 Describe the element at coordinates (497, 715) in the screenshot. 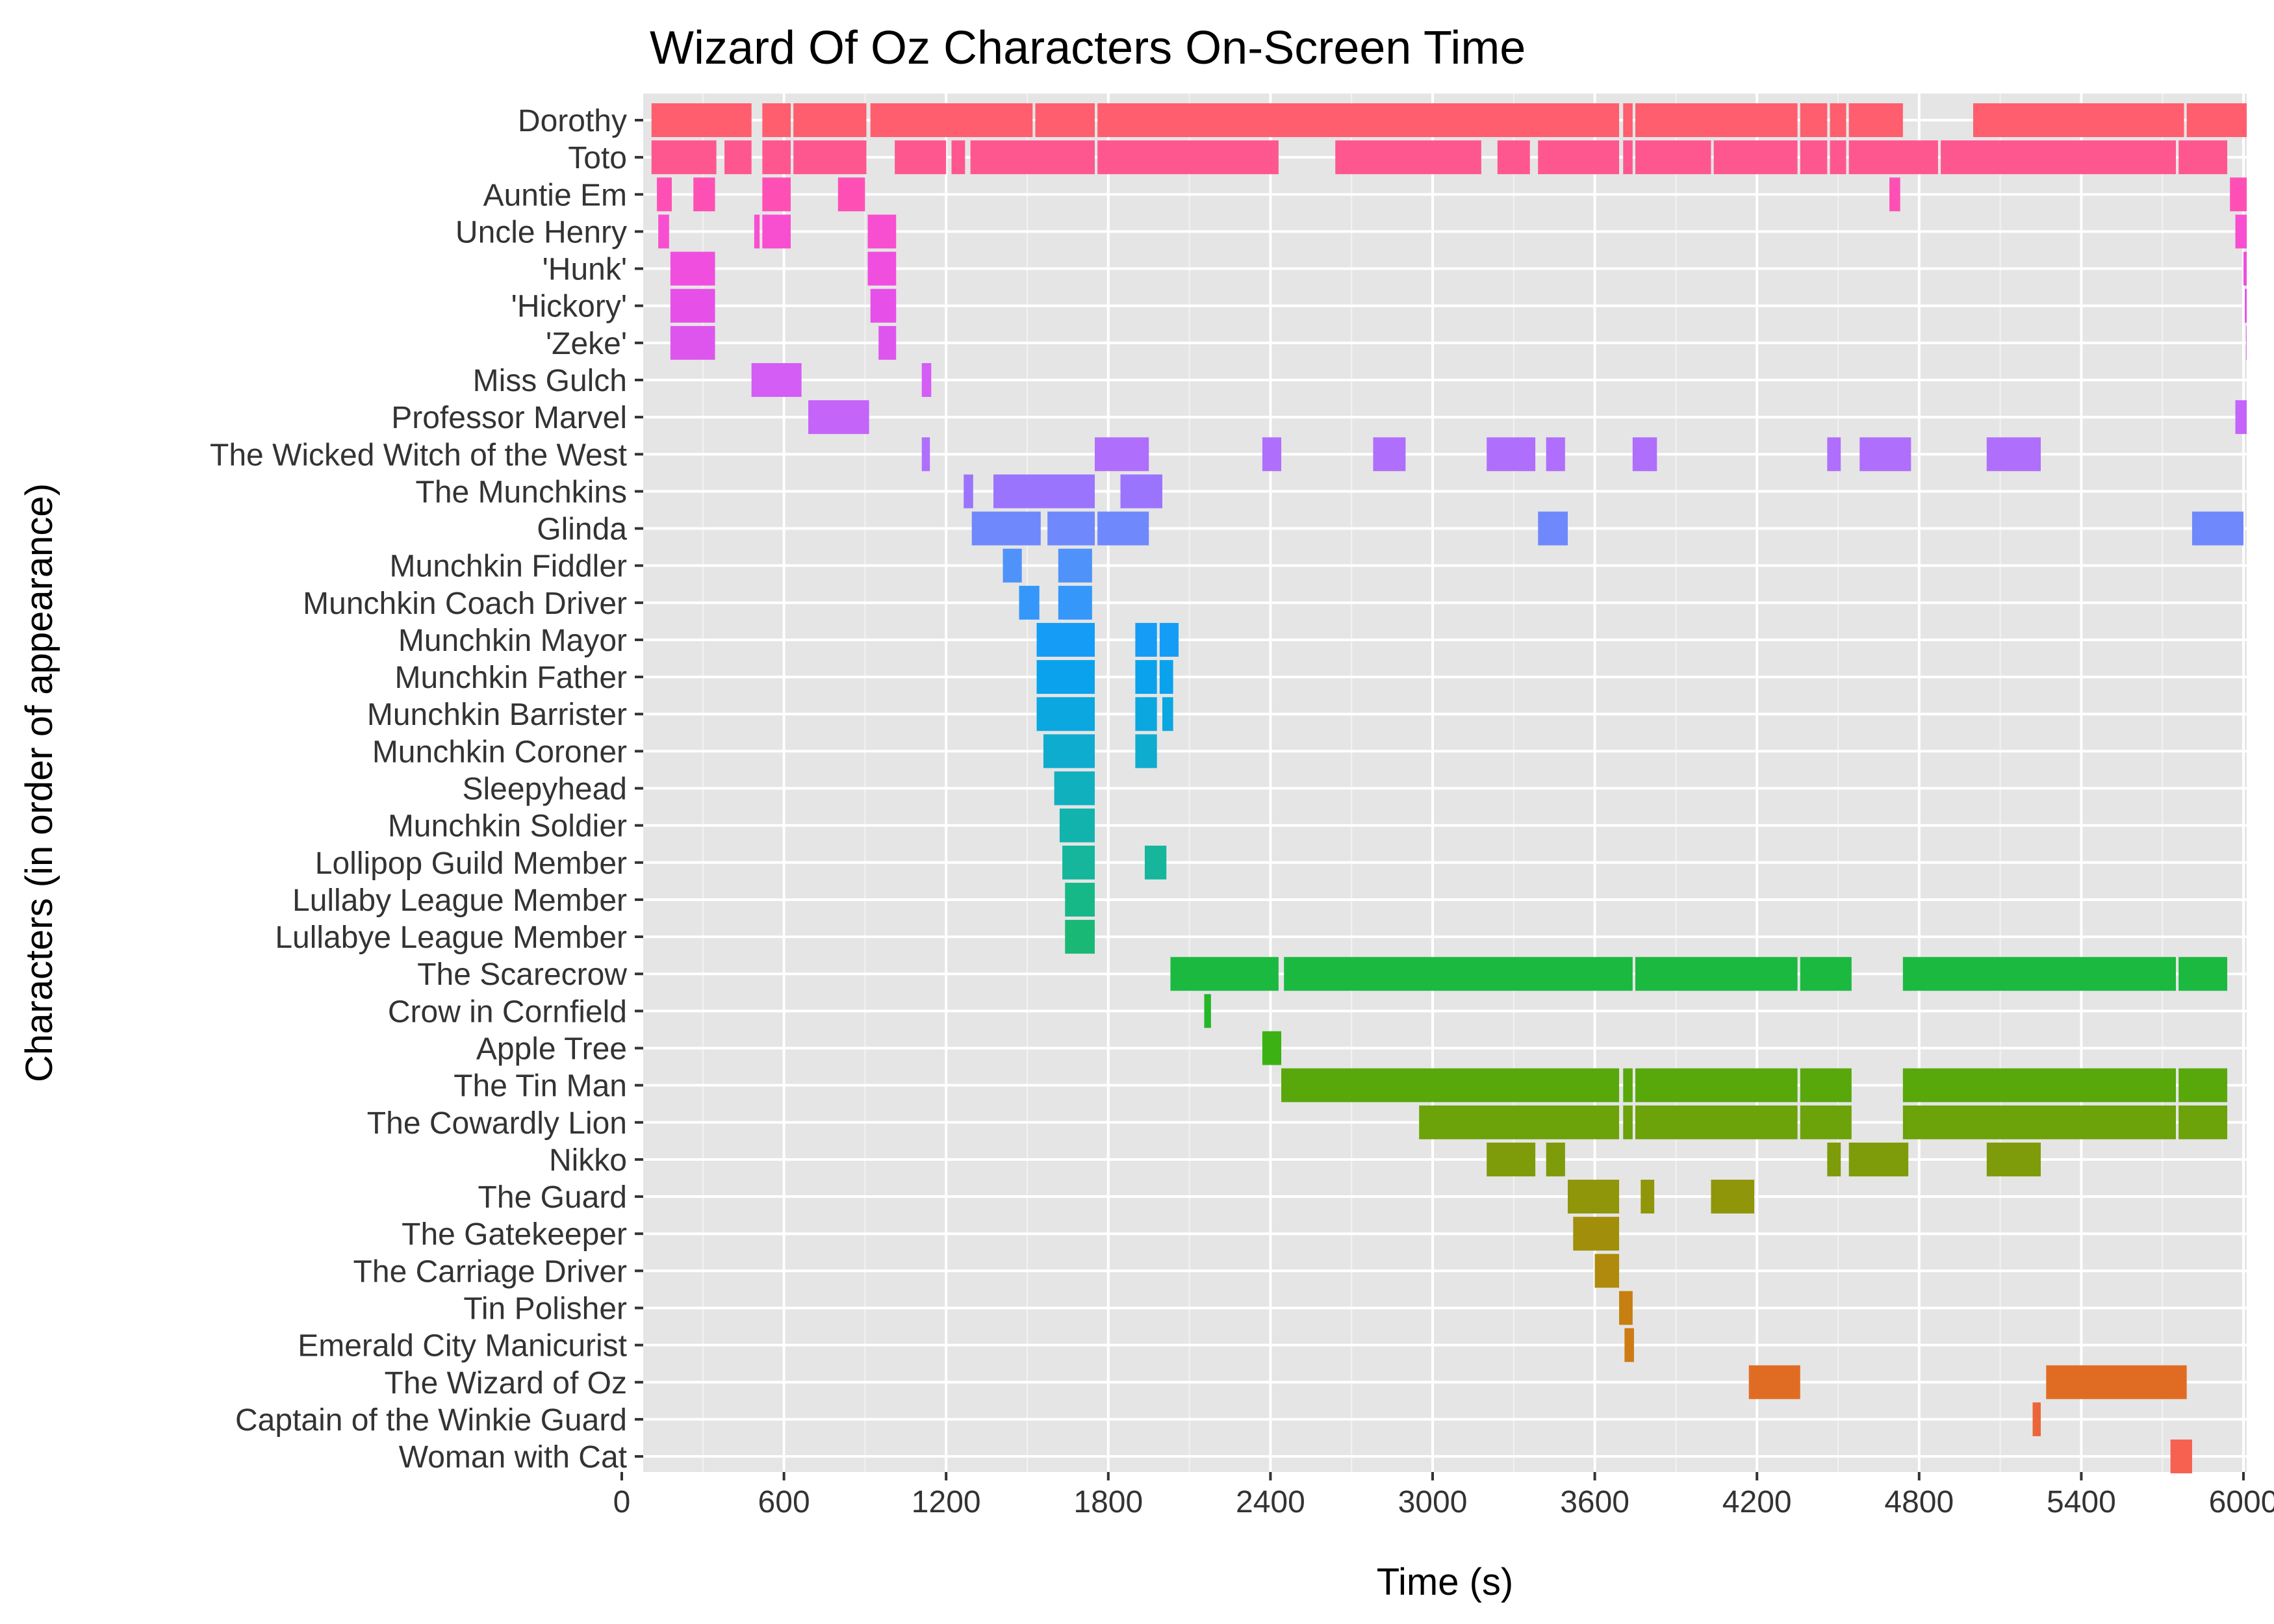

I see `y-tick-label: Munchkin Barrister` at that location.